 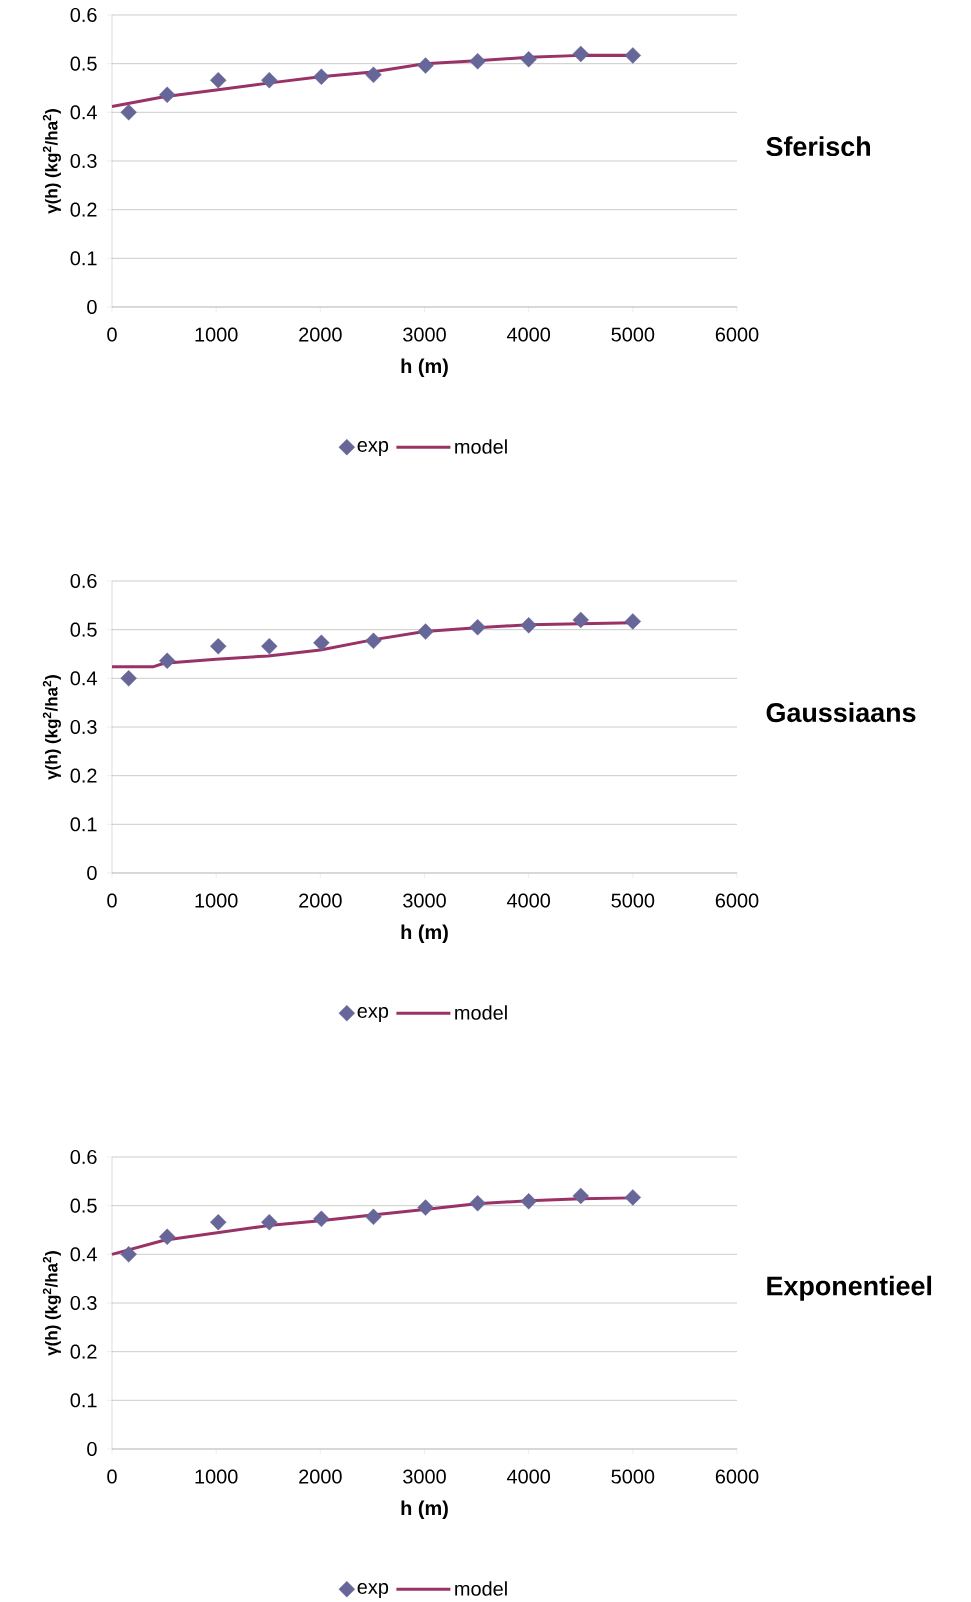 I want to click on text: Exponentieel, so click(x=849, y=1288).